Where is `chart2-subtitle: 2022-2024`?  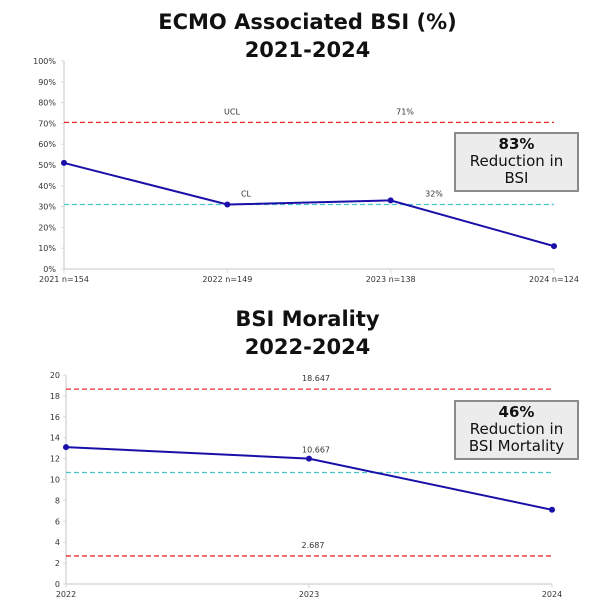
chart2-subtitle: 2022-2024 is located at coordinates (307, 347).